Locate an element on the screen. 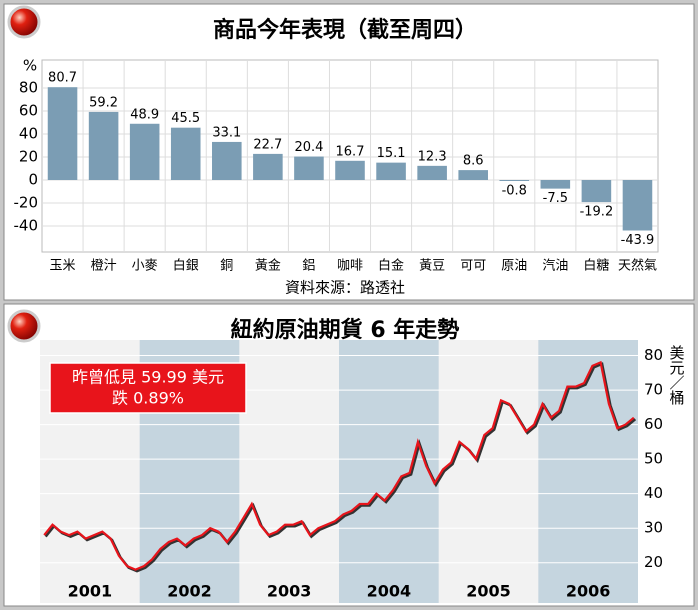 The height and width of the screenshot is (610, 698). chart-title: 商品今年表現（截至周四） is located at coordinates (345, 30).